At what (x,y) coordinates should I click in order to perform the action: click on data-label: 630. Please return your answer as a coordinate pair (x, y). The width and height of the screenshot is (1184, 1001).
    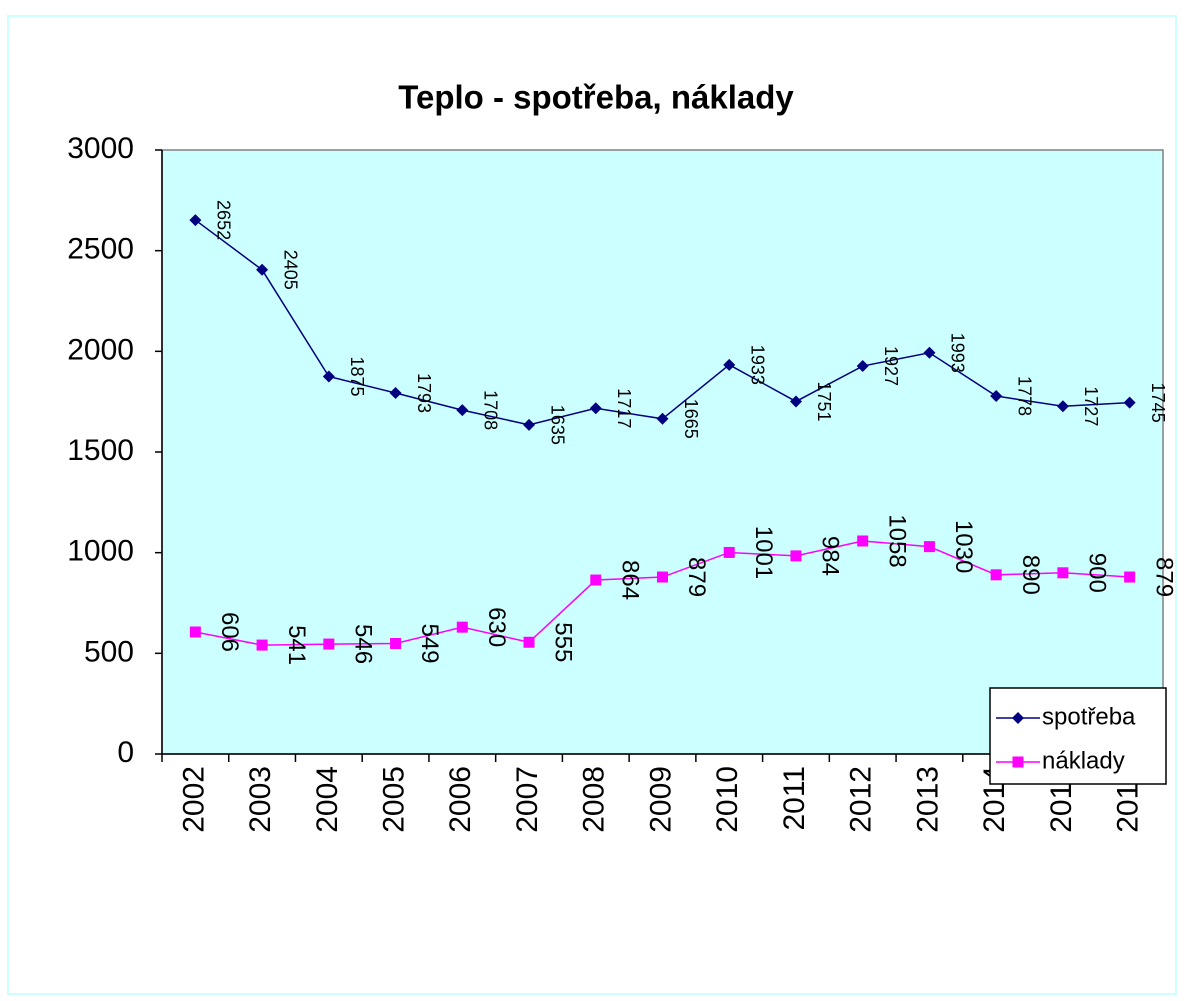
    Looking at the image, I should click on (496, 627).